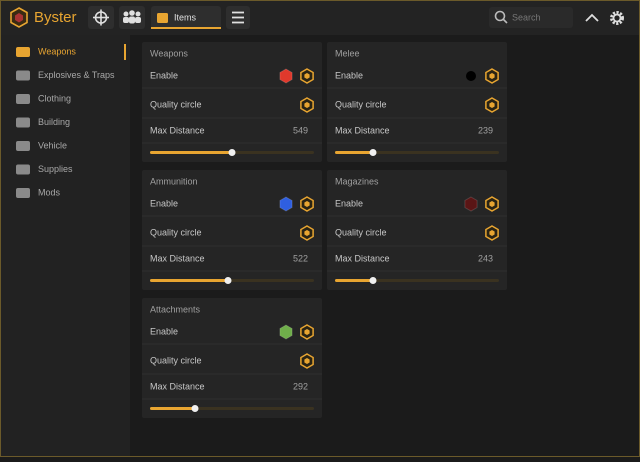 The image size is (640, 462). I want to click on sidebar-item: Clothing, so click(54, 98).